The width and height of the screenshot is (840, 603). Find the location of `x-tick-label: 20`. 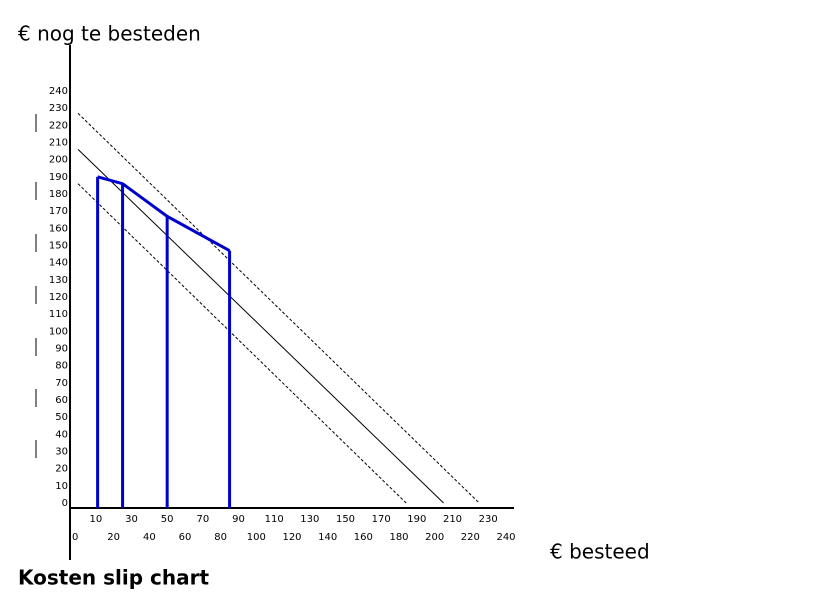

x-tick-label: 20 is located at coordinates (113, 537).